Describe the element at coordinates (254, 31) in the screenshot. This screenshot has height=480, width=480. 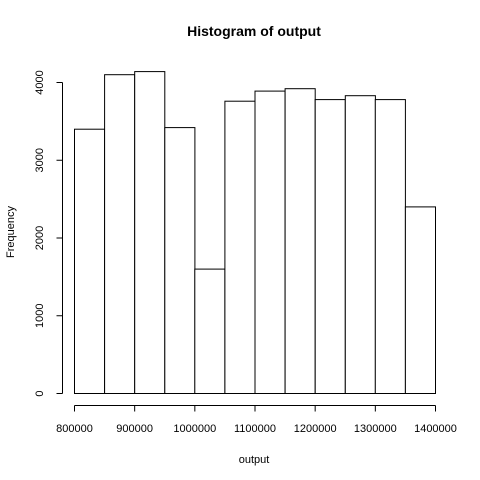
I see `chart-title: Histogram of output` at that location.